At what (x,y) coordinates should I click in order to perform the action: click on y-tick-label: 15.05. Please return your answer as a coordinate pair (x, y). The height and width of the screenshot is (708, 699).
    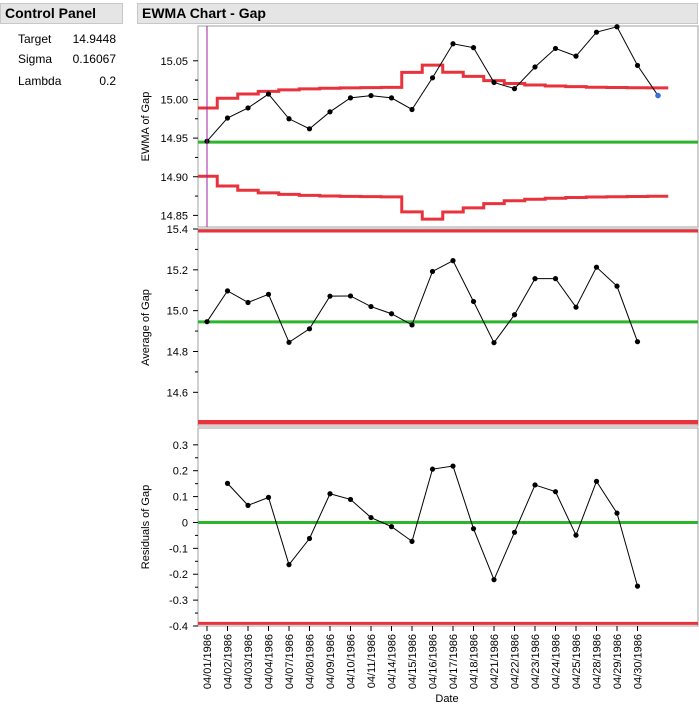
    Looking at the image, I should click on (174, 62).